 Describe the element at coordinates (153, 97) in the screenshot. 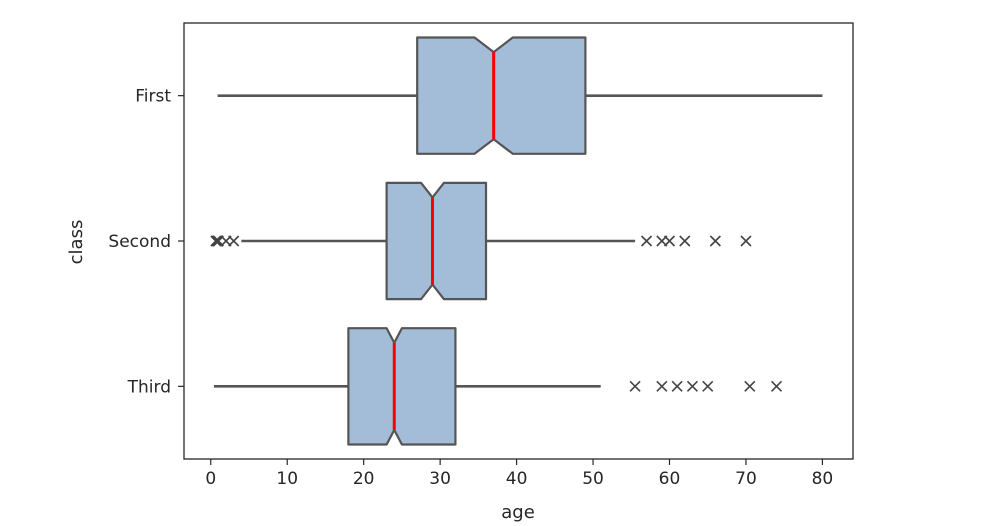

I see `y-tick-label-first: First` at that location.